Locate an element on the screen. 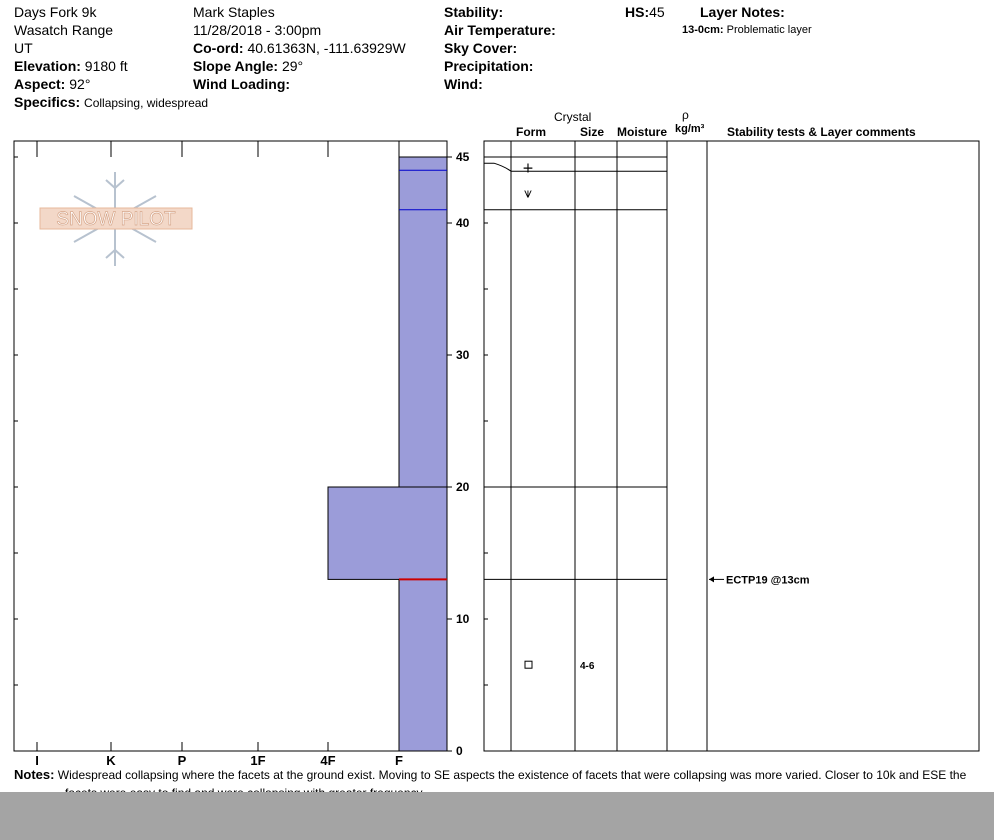 The height and width of the screenshot is (840, 994). layer-note-row: 13-0cm: Problematic layer is located at coordinates (747, 30).